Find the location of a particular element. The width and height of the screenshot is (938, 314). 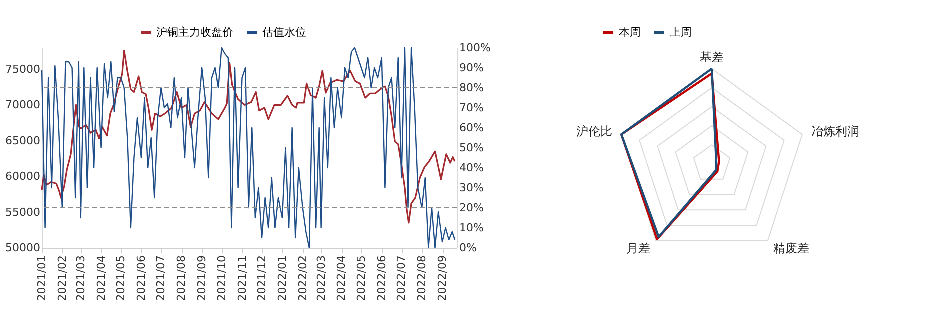

x-tick-label: 2022/07 is located at coordinates (401, 279).